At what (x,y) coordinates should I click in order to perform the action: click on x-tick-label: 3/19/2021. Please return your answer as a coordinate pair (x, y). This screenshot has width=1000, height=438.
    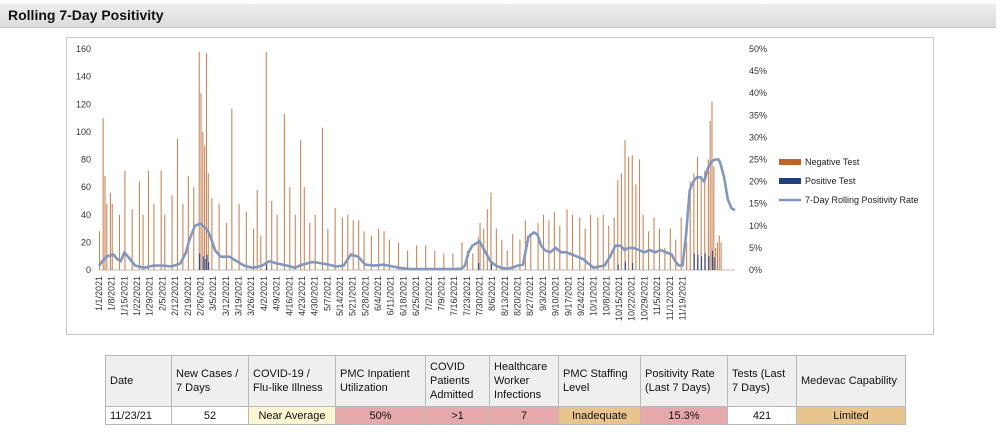
    Looking at the image, I should click on (239, 296).